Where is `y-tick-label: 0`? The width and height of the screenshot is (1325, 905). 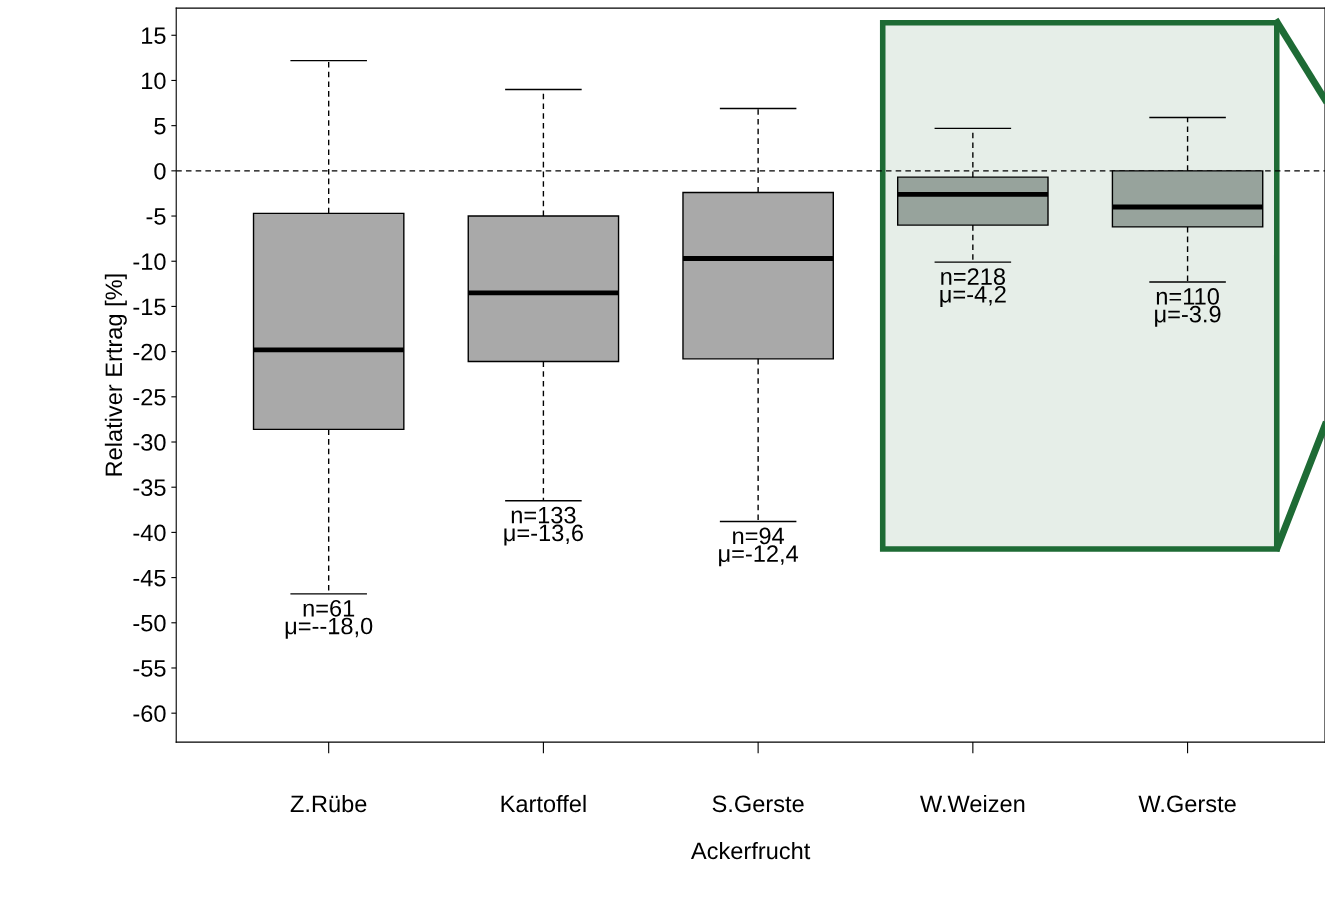 y-tick-label: 0 is located at coordinates (160, 171).